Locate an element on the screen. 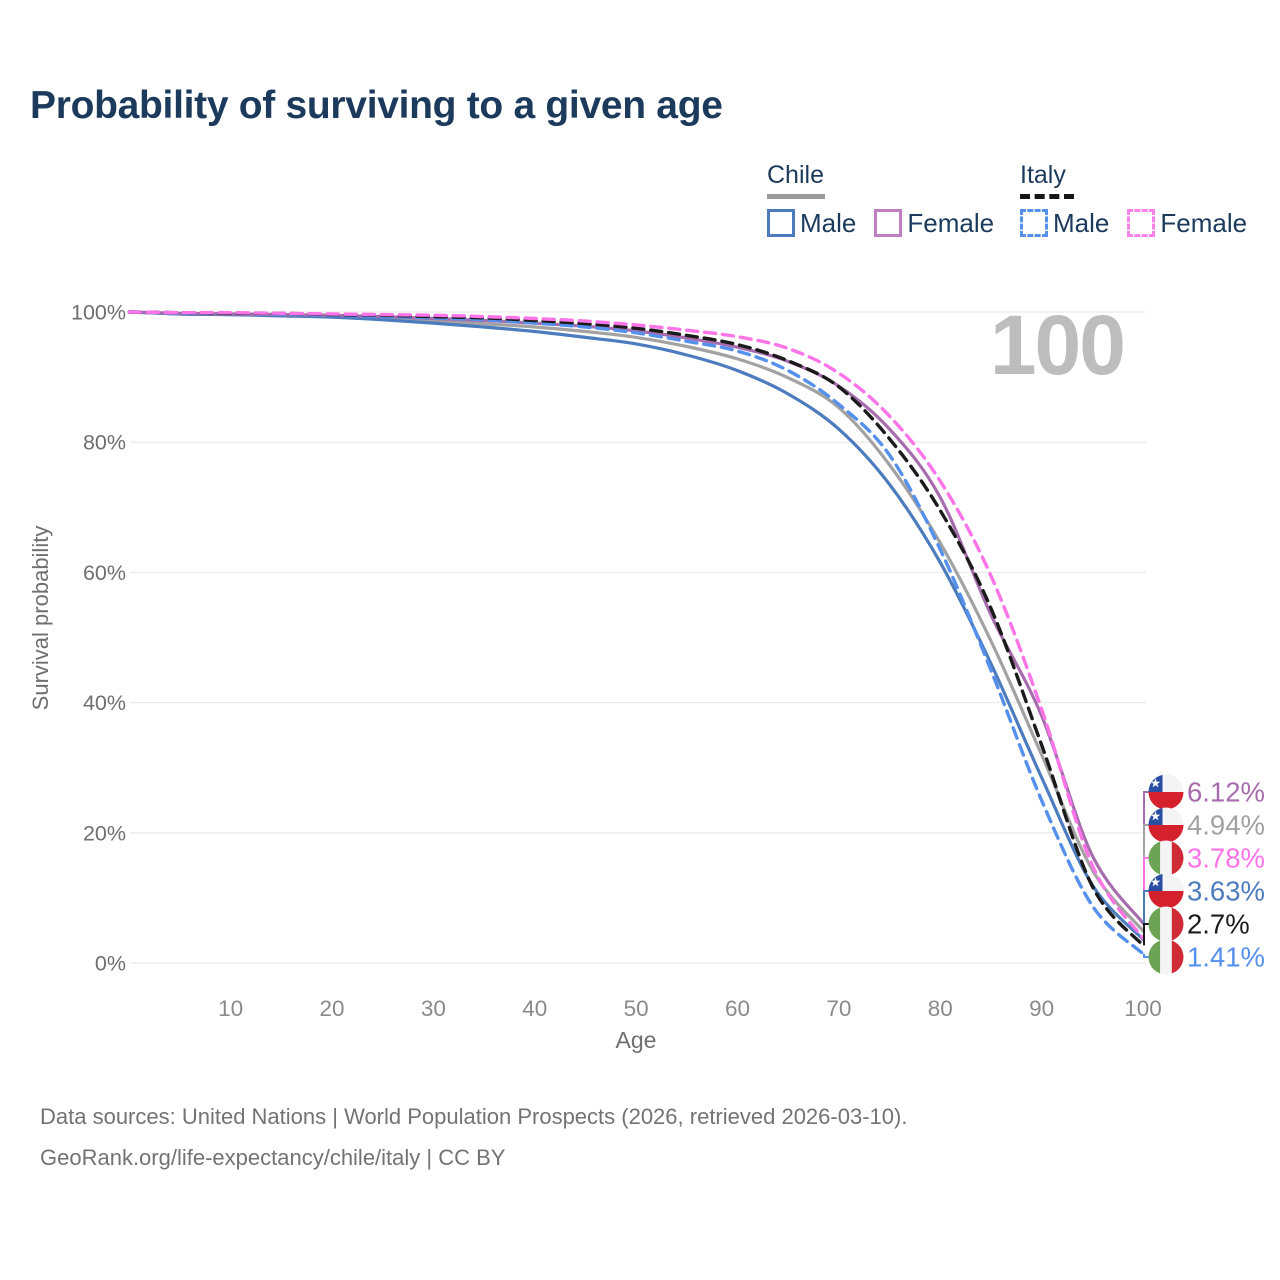 This screenshot has height=1280, width=1280. y-tick-label: 20% is located at coordinates (104, 833).